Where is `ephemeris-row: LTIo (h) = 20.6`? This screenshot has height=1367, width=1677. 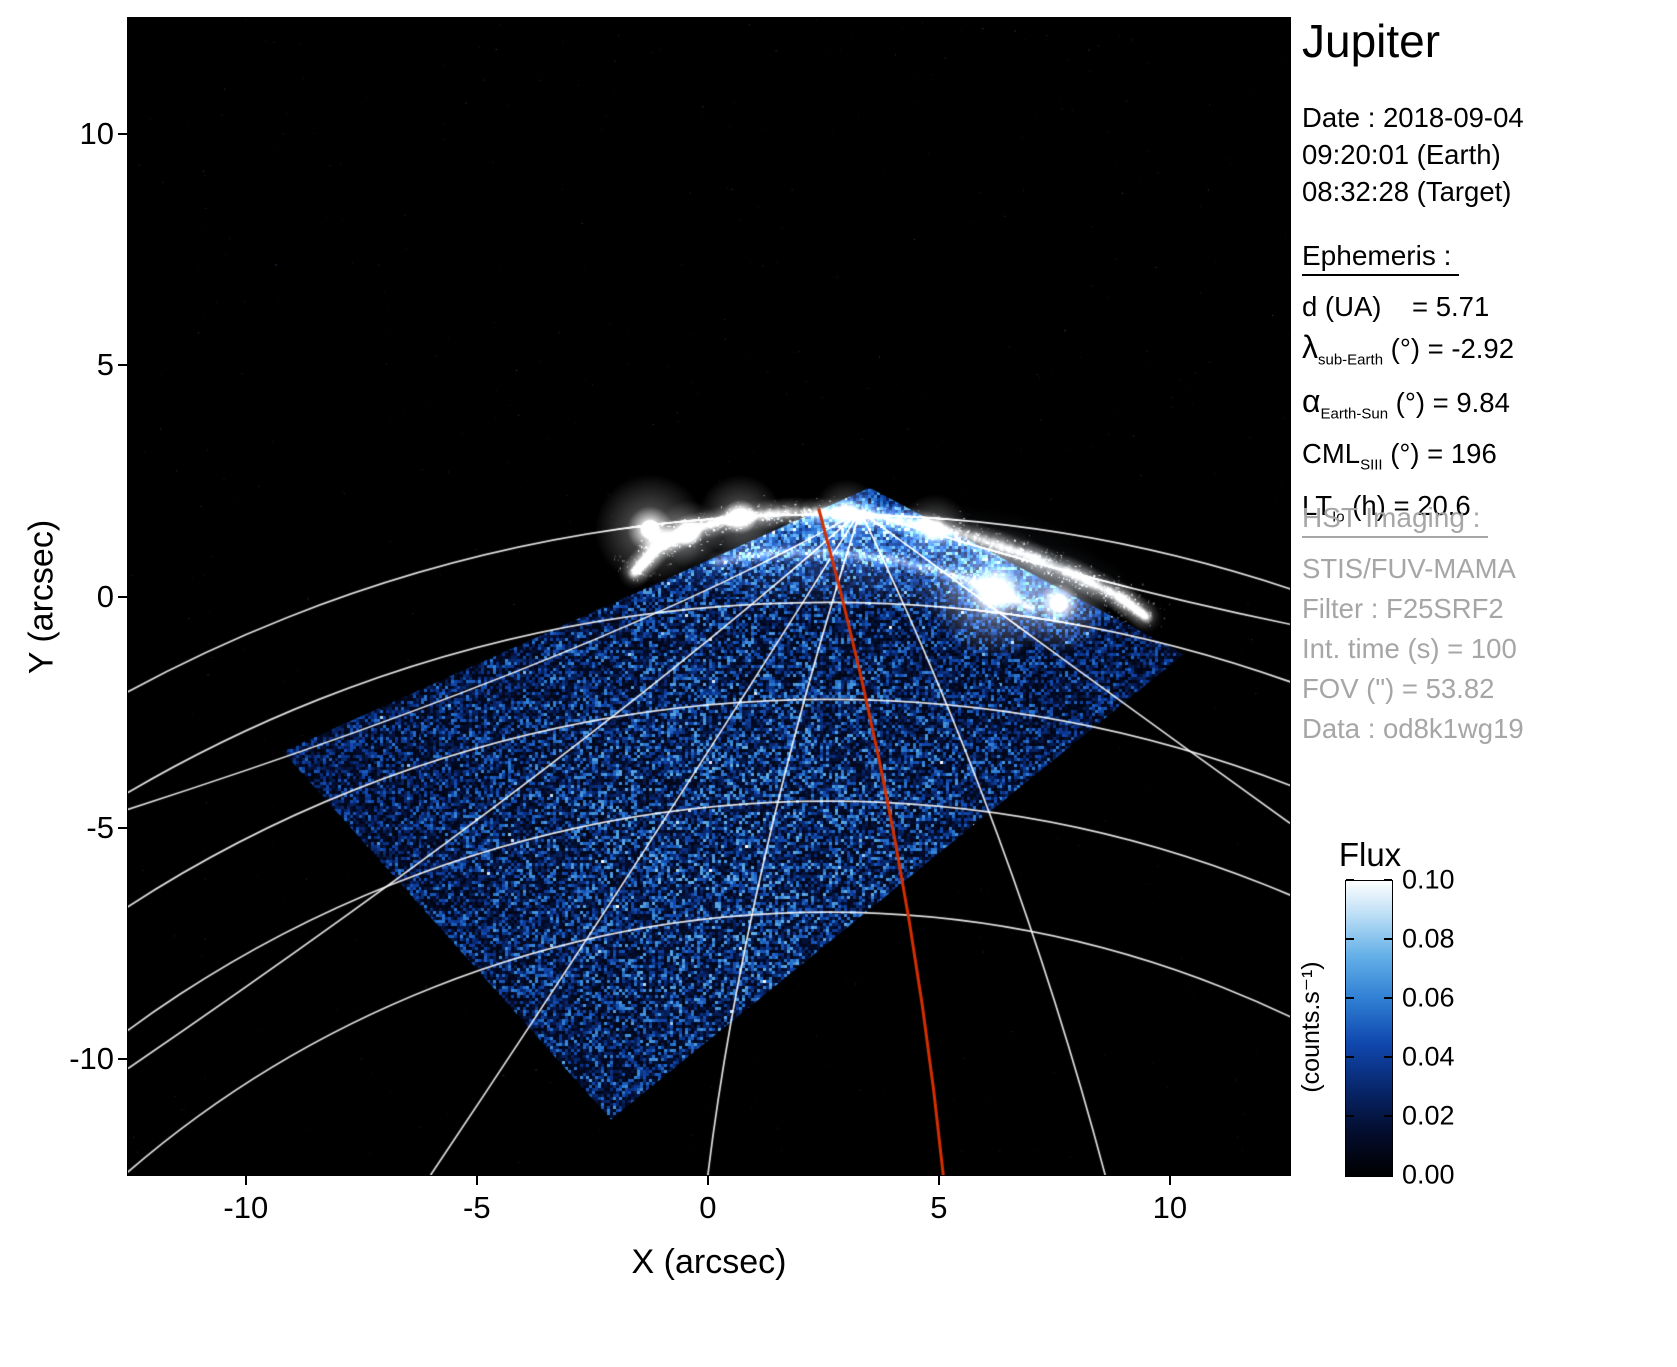 ephemeris-row: LTIo (h) = 20.6 is located at coordinates (1408, 512).